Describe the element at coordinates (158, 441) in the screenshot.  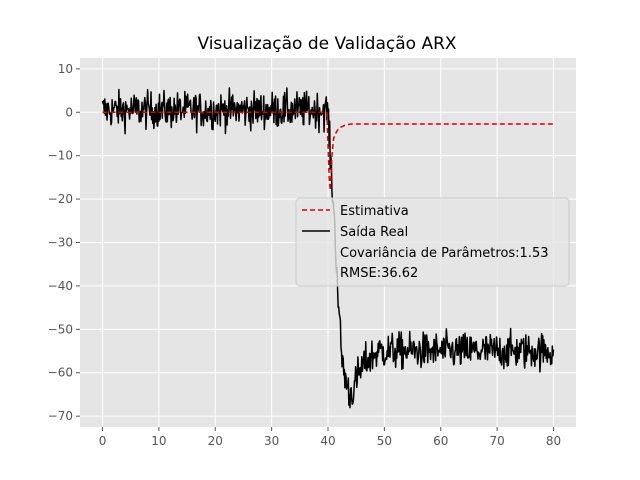
I see `x-tick-label: 10` at that location.